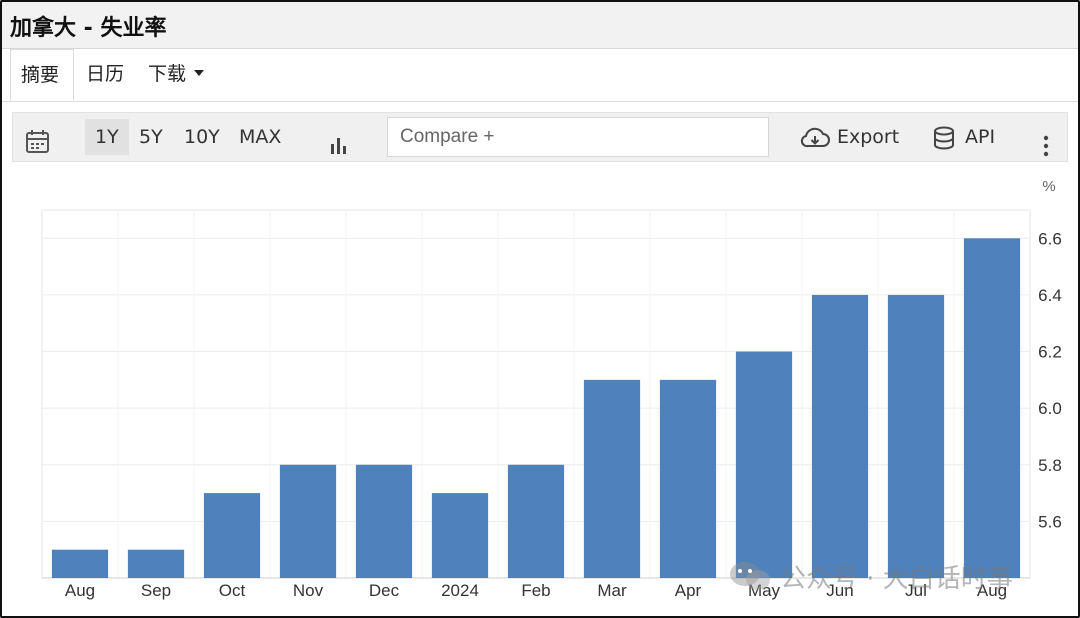  I want to click on tab-bar: 摘要 日历 下载, so click(540, 75).